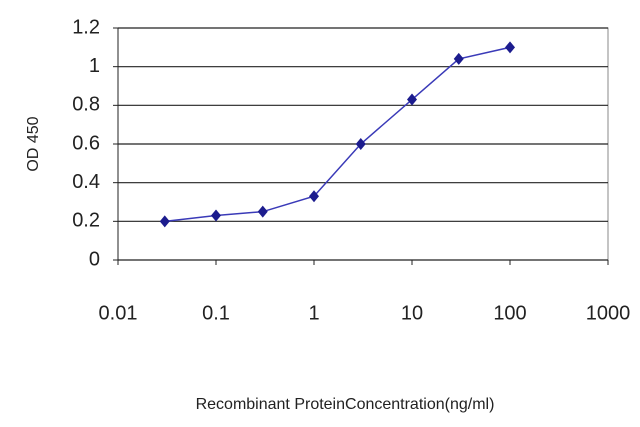 The height and width of the screenshot is (427, 640). What do you see at coordinates (345, 404) in the screenshot?
I see `x-axis-title: Recombinant ProteinConcentration(ng/ml)` at bounding box center [345, 404].